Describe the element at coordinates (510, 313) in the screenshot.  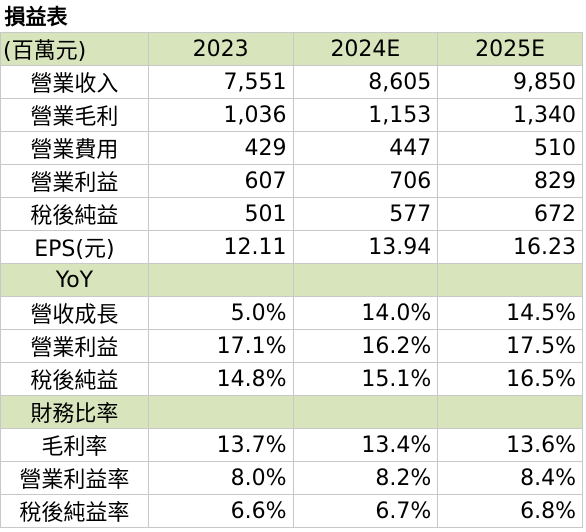
I see `cell-value: 14.5%` at that location.